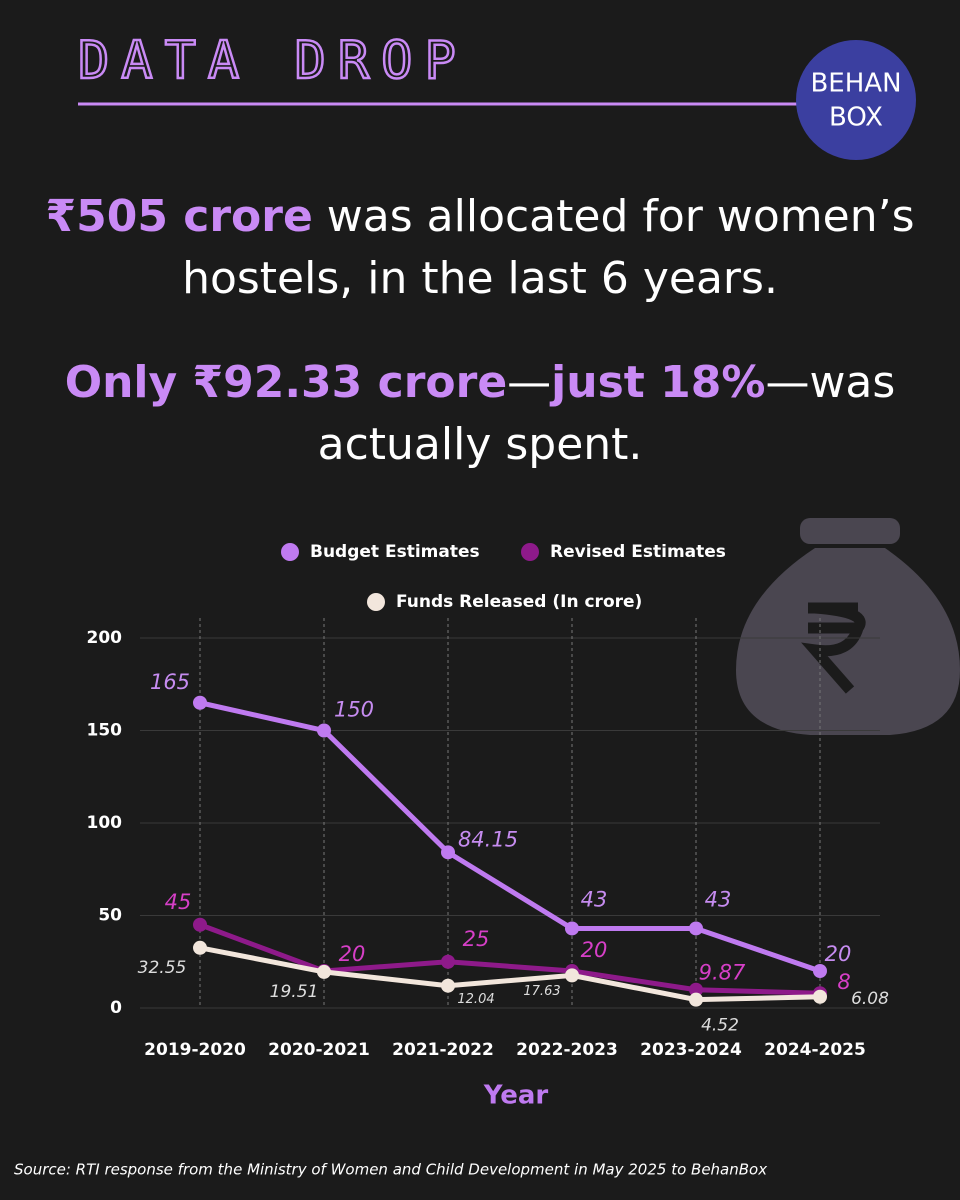 The width and height of the screenshot is (960, 1200). I want to click on legend-label: Funds Released (In crore), so click(519, 602).